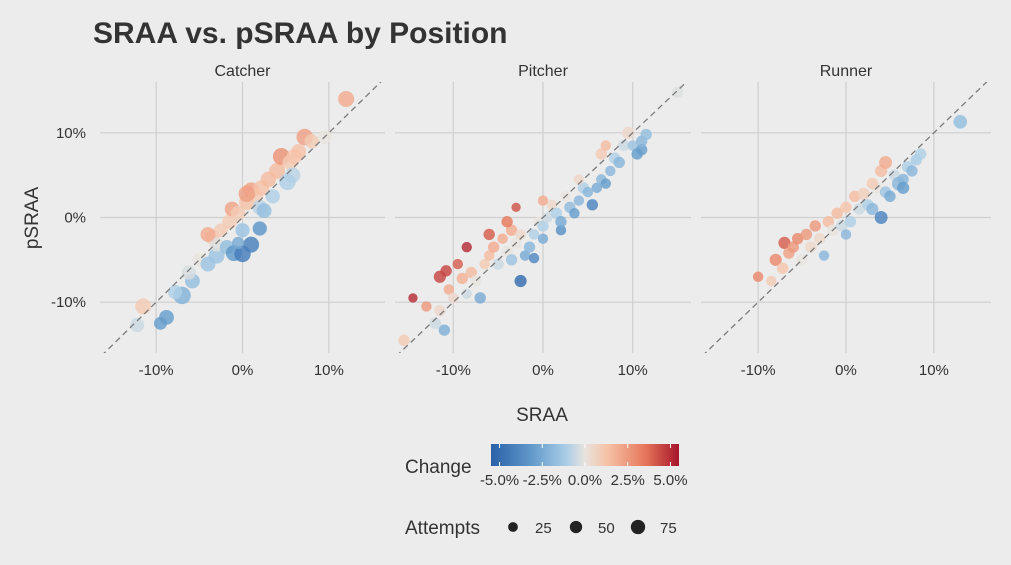 The height and width of the screenshot is (565, 1011). What do you see at coordinates (628, 480) in the screenshot?
I see `colorbar-tick-label: 2.5%` at bounding box center [628, 480].